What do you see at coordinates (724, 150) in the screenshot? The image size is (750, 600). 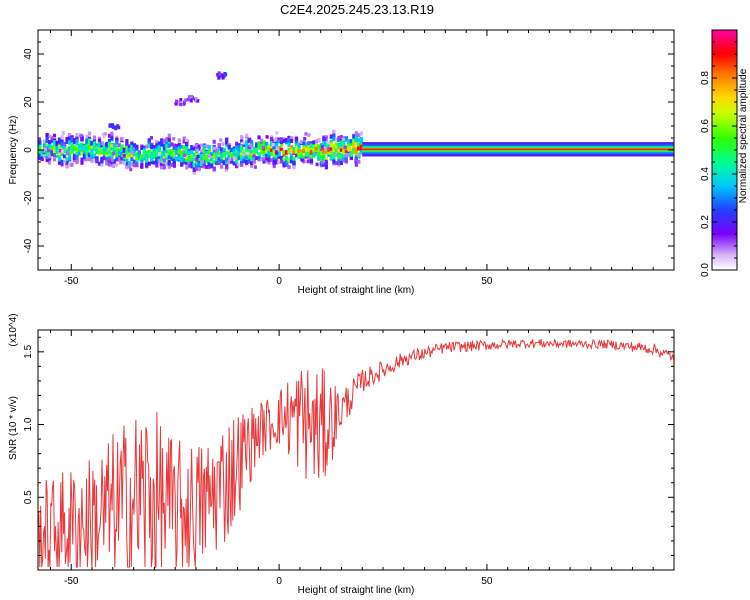 I see `colorbar-frame` at bounding box center [724, 150].